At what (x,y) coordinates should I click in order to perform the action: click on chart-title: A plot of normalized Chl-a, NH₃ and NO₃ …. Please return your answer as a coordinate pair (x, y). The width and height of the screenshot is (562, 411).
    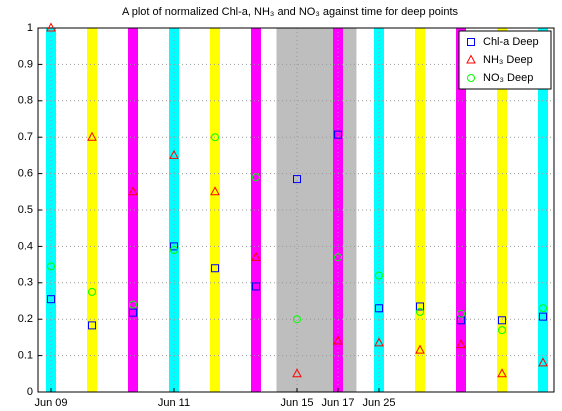
    Looking at the image, I should click on (290, 12).